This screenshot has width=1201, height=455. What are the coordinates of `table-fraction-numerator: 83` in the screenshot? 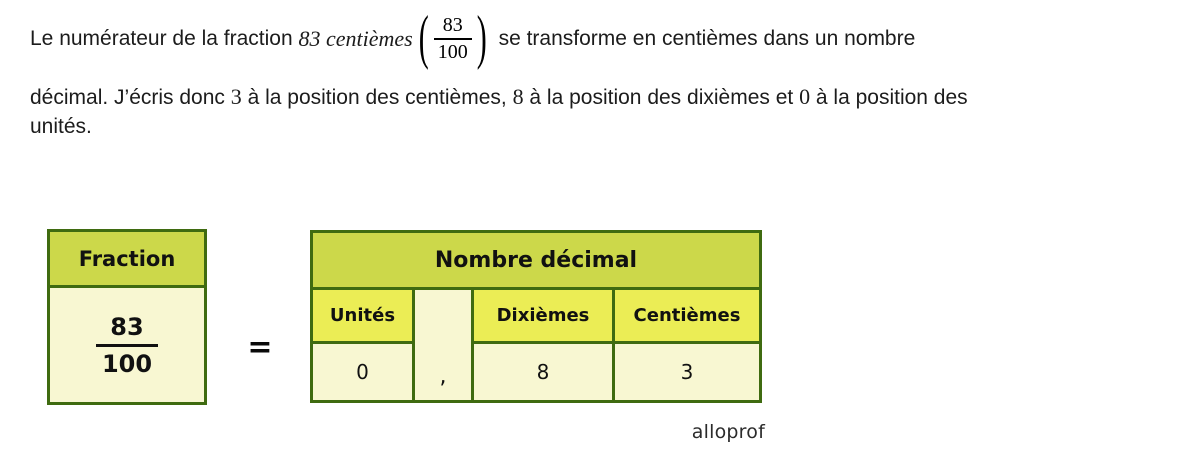 It's located at (127, 326).